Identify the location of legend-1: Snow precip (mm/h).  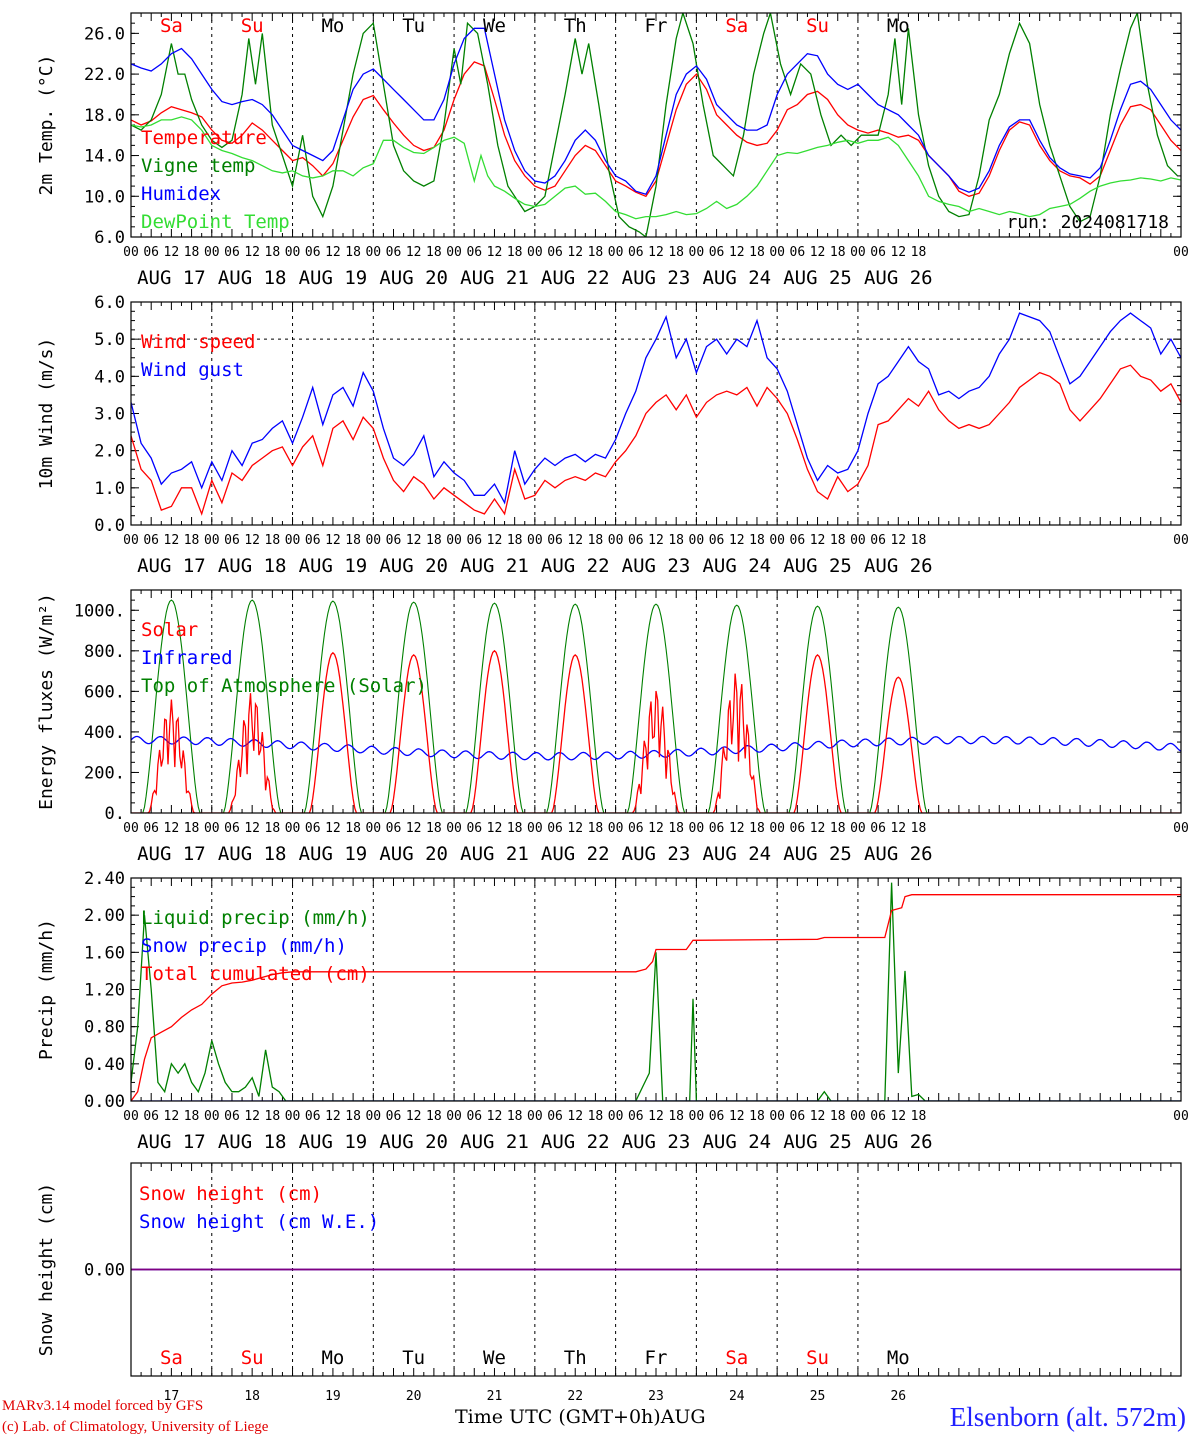
(244, 946).